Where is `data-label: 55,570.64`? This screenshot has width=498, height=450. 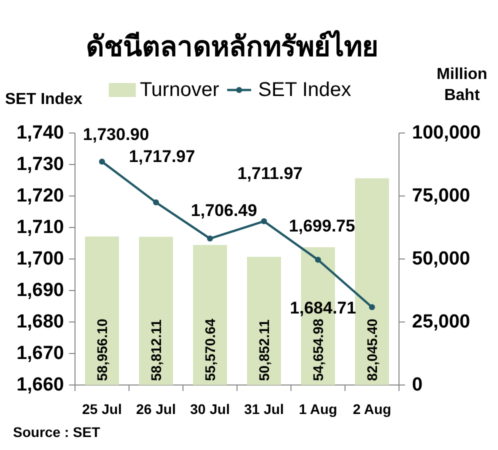
data-label: 55,570.64 is located at coordinates (210, 349).